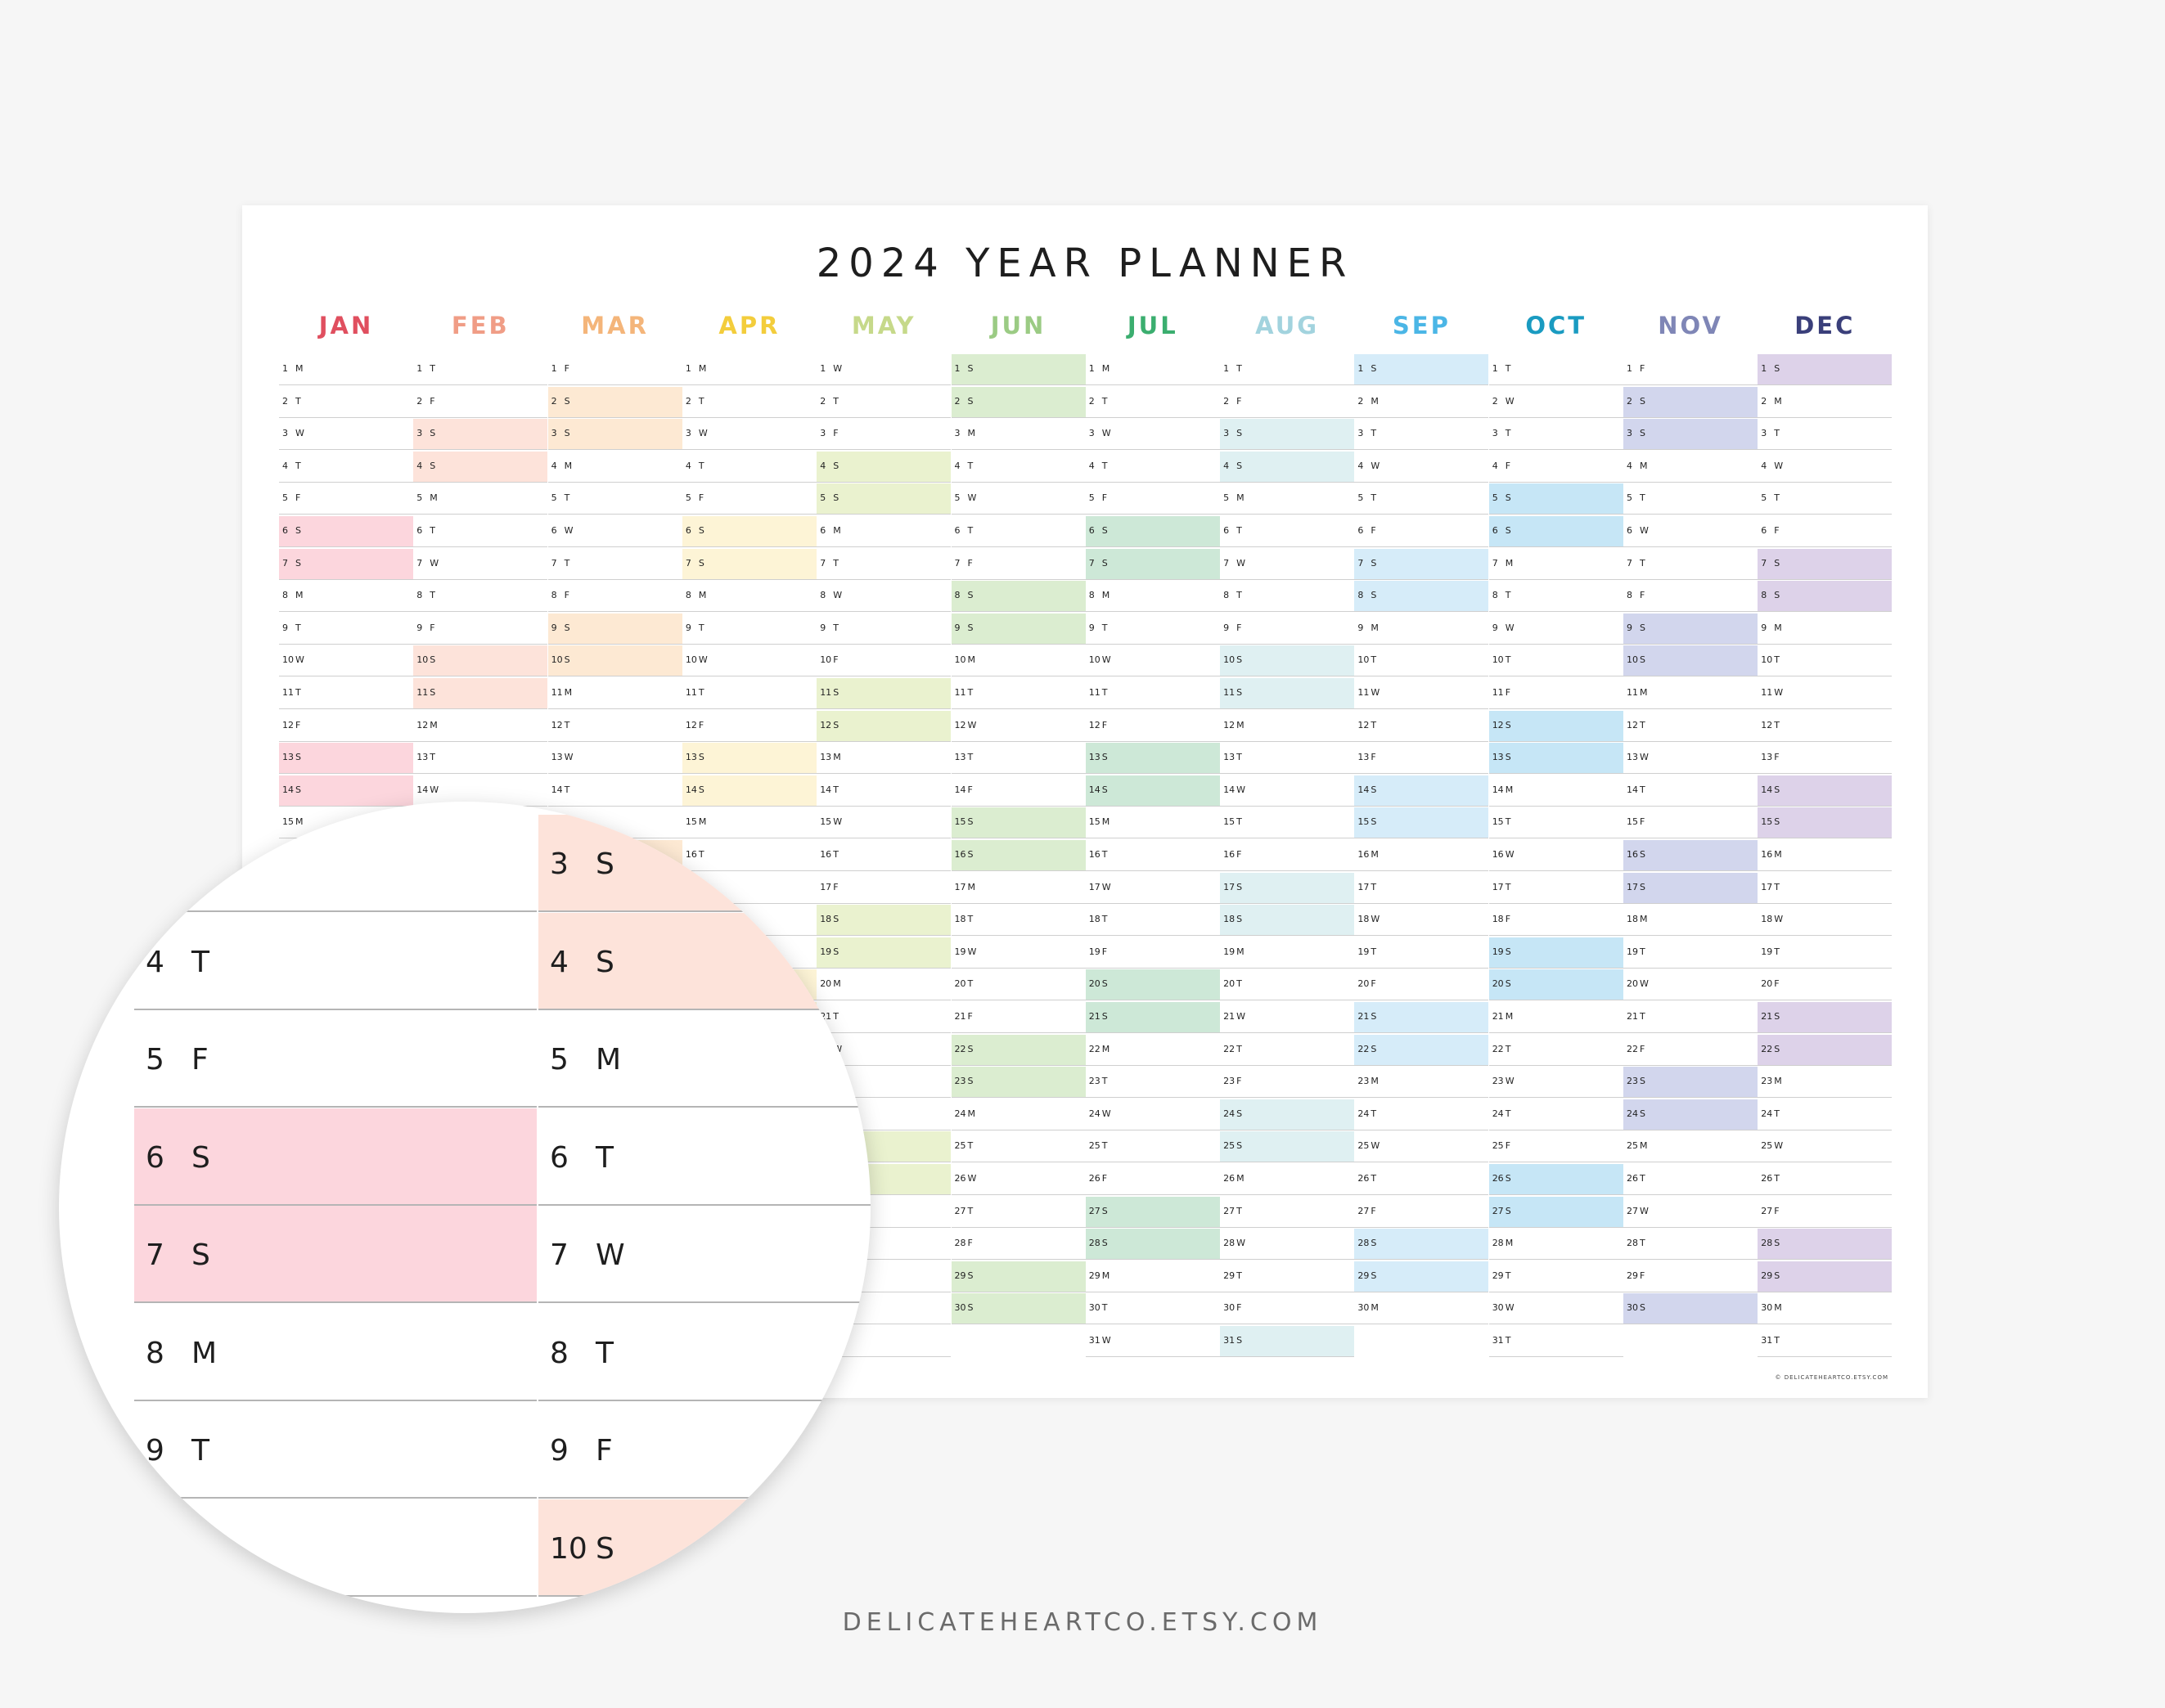 This screenshot has height=1708, width=2165. Describe the element at coordinates (285, 530) in the screenshot. I see `day-number: 6` at that location.